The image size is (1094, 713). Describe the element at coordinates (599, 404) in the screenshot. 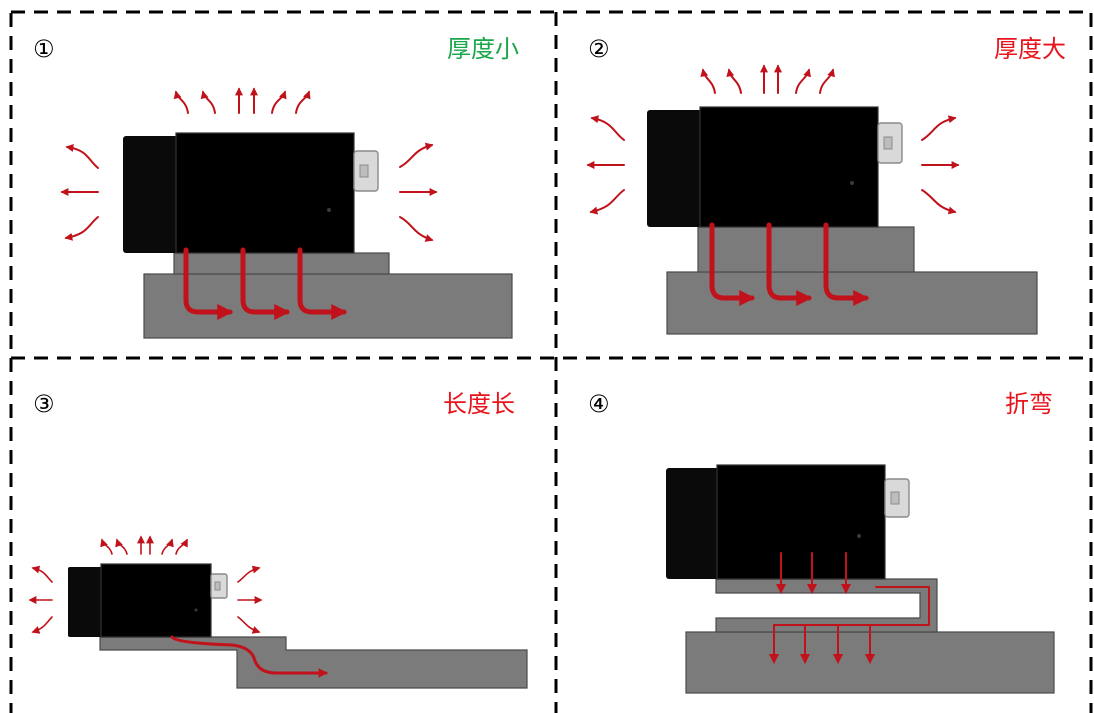

I see `panel-4-number: ④` at that location.